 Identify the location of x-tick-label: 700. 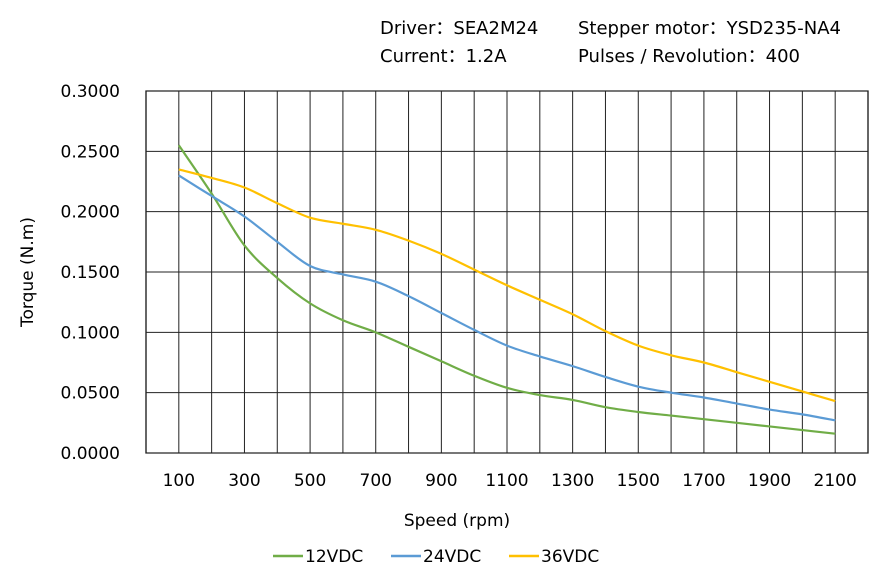
(376, 481).